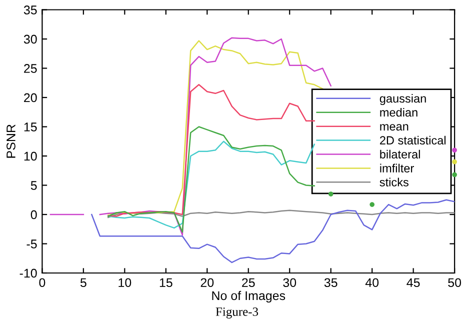 The image size is (474, 325). Describe the element at coordinates (399, 112) in the screenshot. I see `legend-label: median` at that location.